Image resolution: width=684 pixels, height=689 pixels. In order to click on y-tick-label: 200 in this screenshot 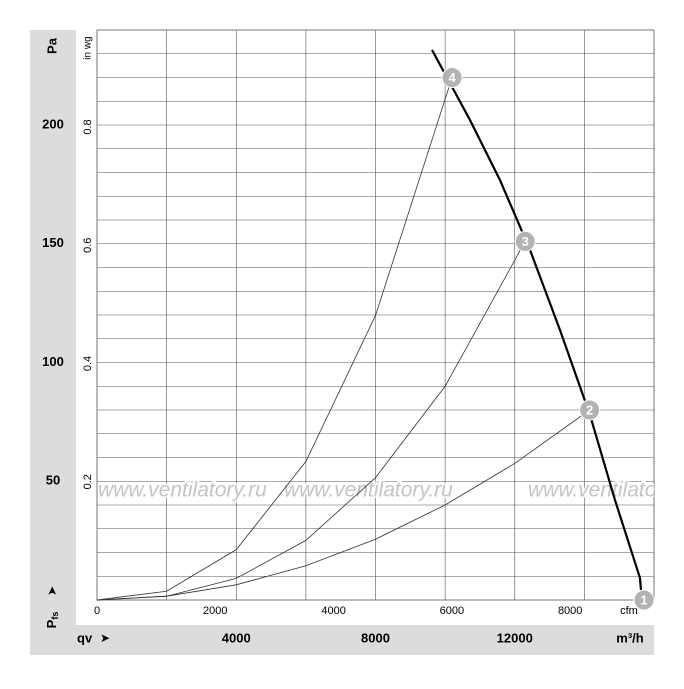, I will do `click(53, 123)`.